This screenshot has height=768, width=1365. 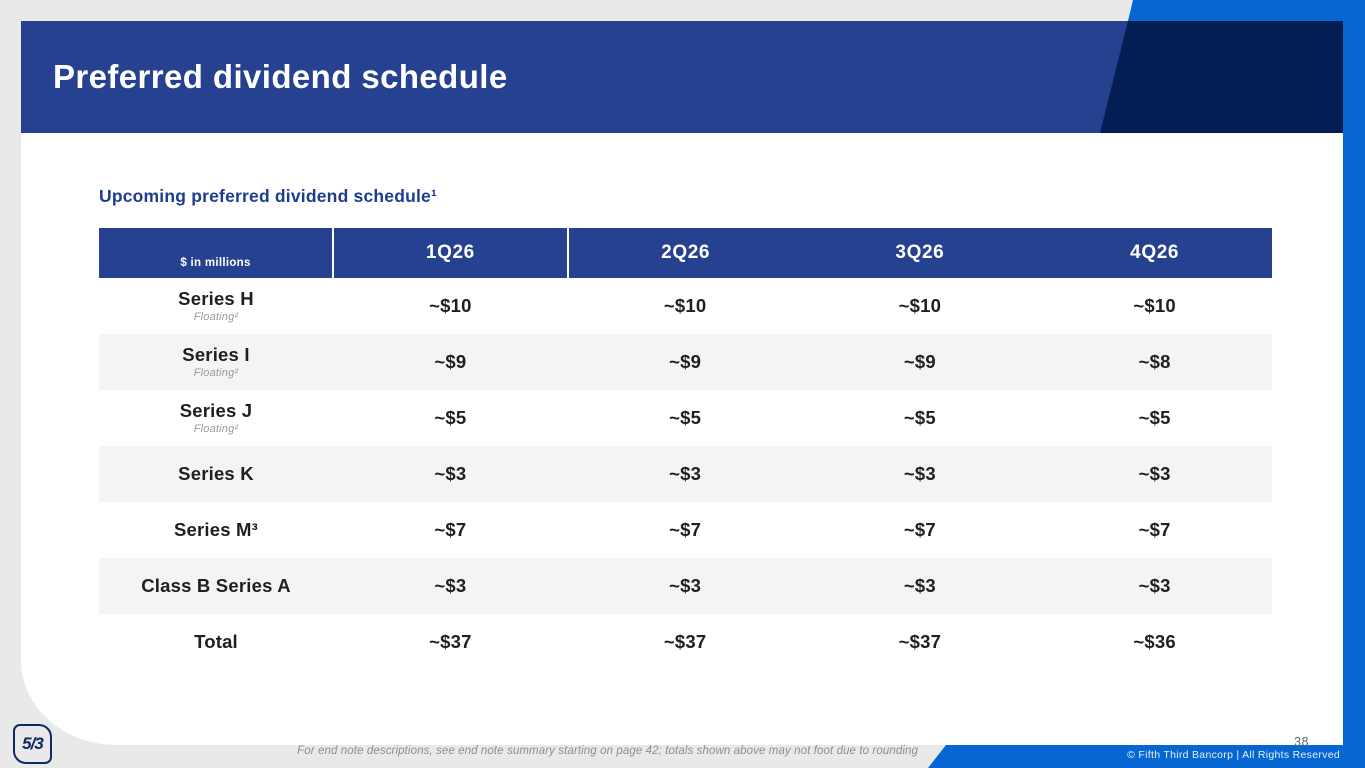 What do you see at coordinates (682, 77) in the screenshot?
I see `title-banner: Preferred dividend schedule` at bounding box center [682, 77].